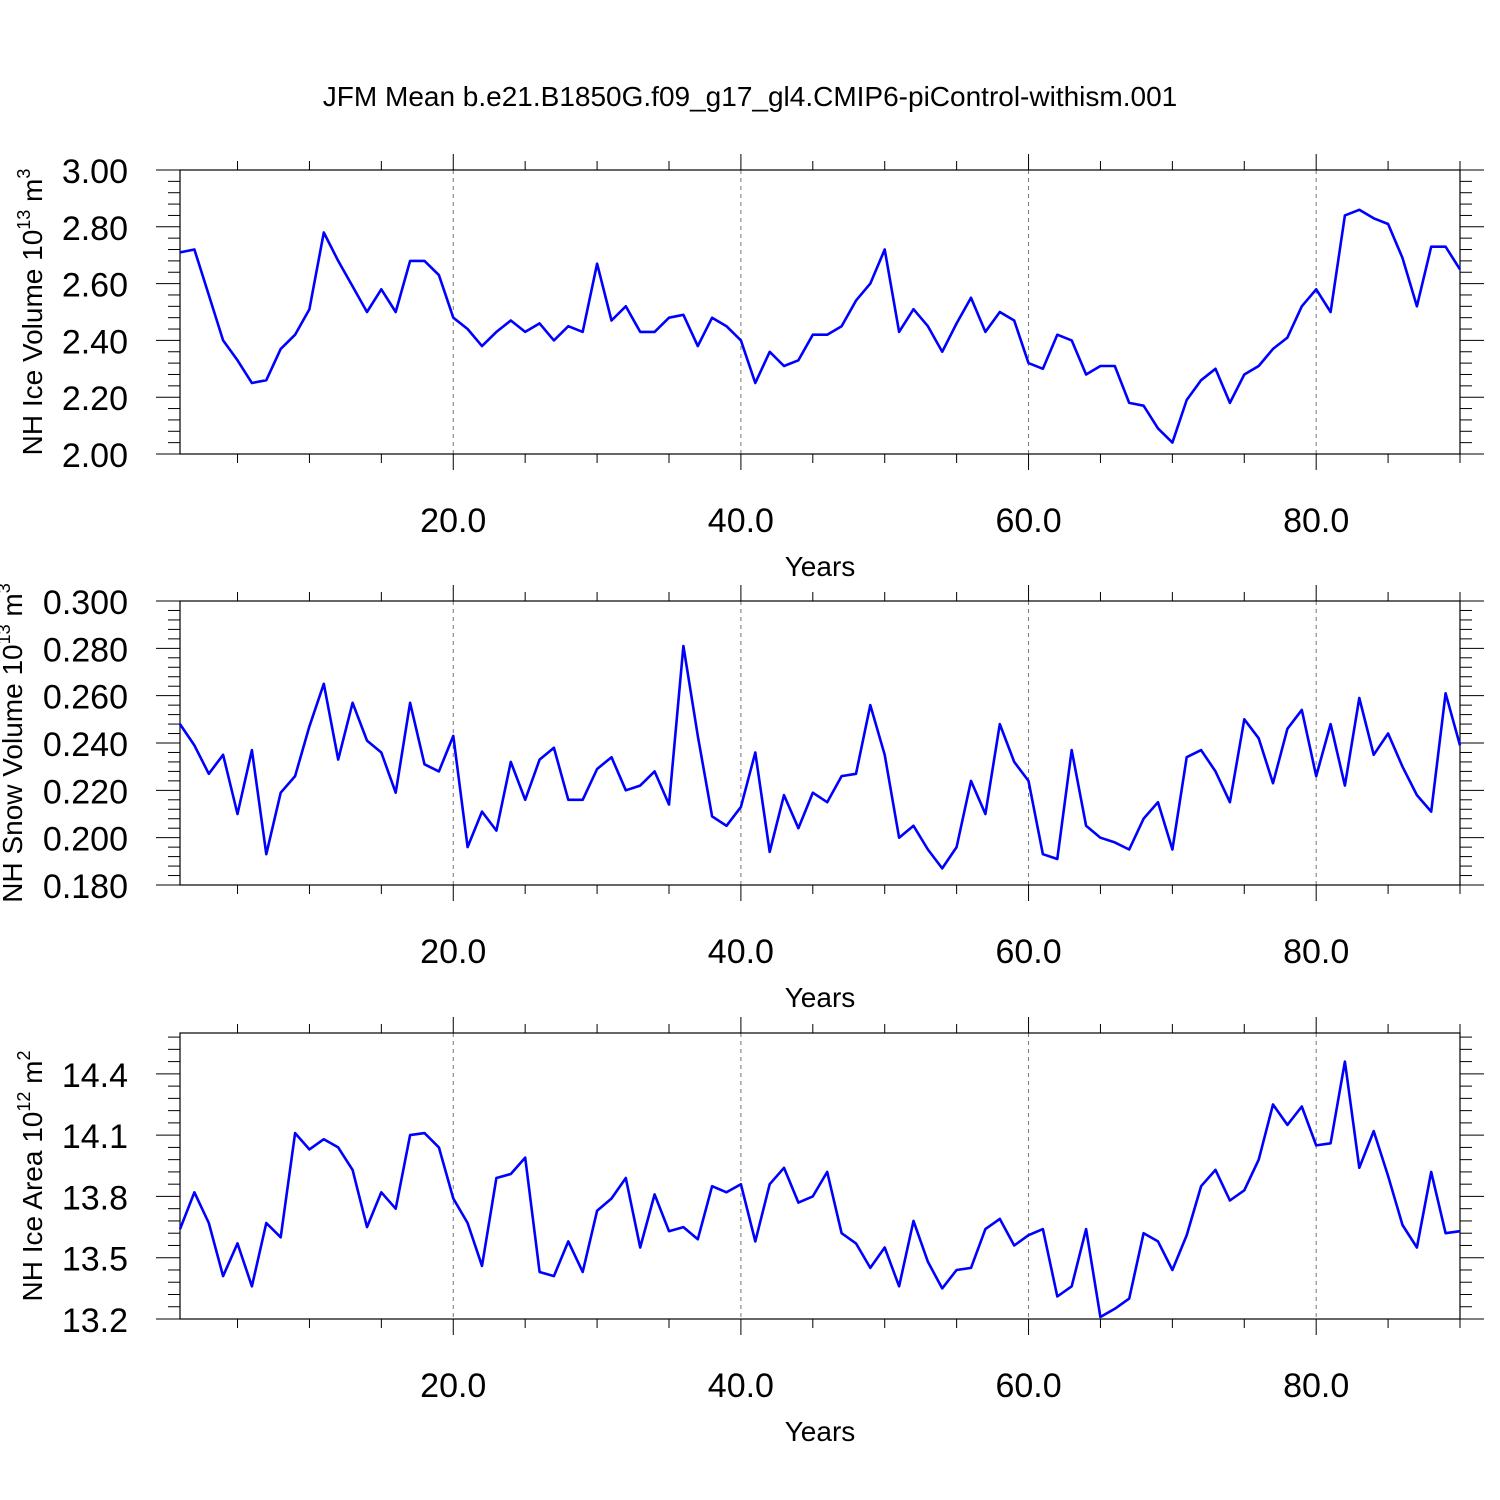 This screenshot has height=1500, width=1500. I want to click on y-axis-label: NH Ice Area 1012 m2, so click(31, 1175).